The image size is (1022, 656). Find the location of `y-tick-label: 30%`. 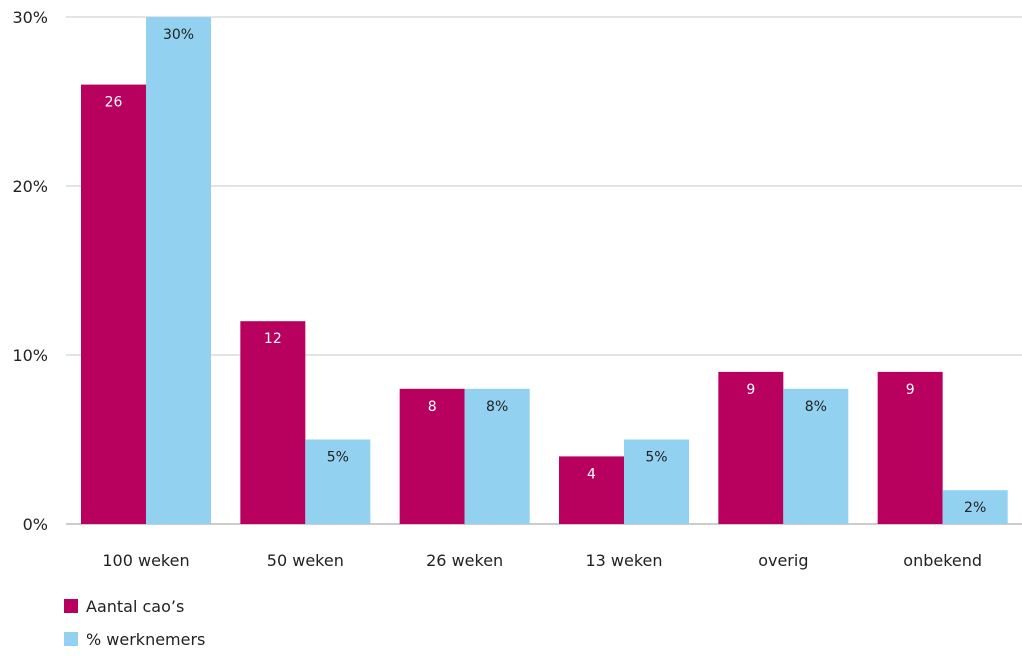

y-tick-label: 30% is located at coordinates (30, 17).